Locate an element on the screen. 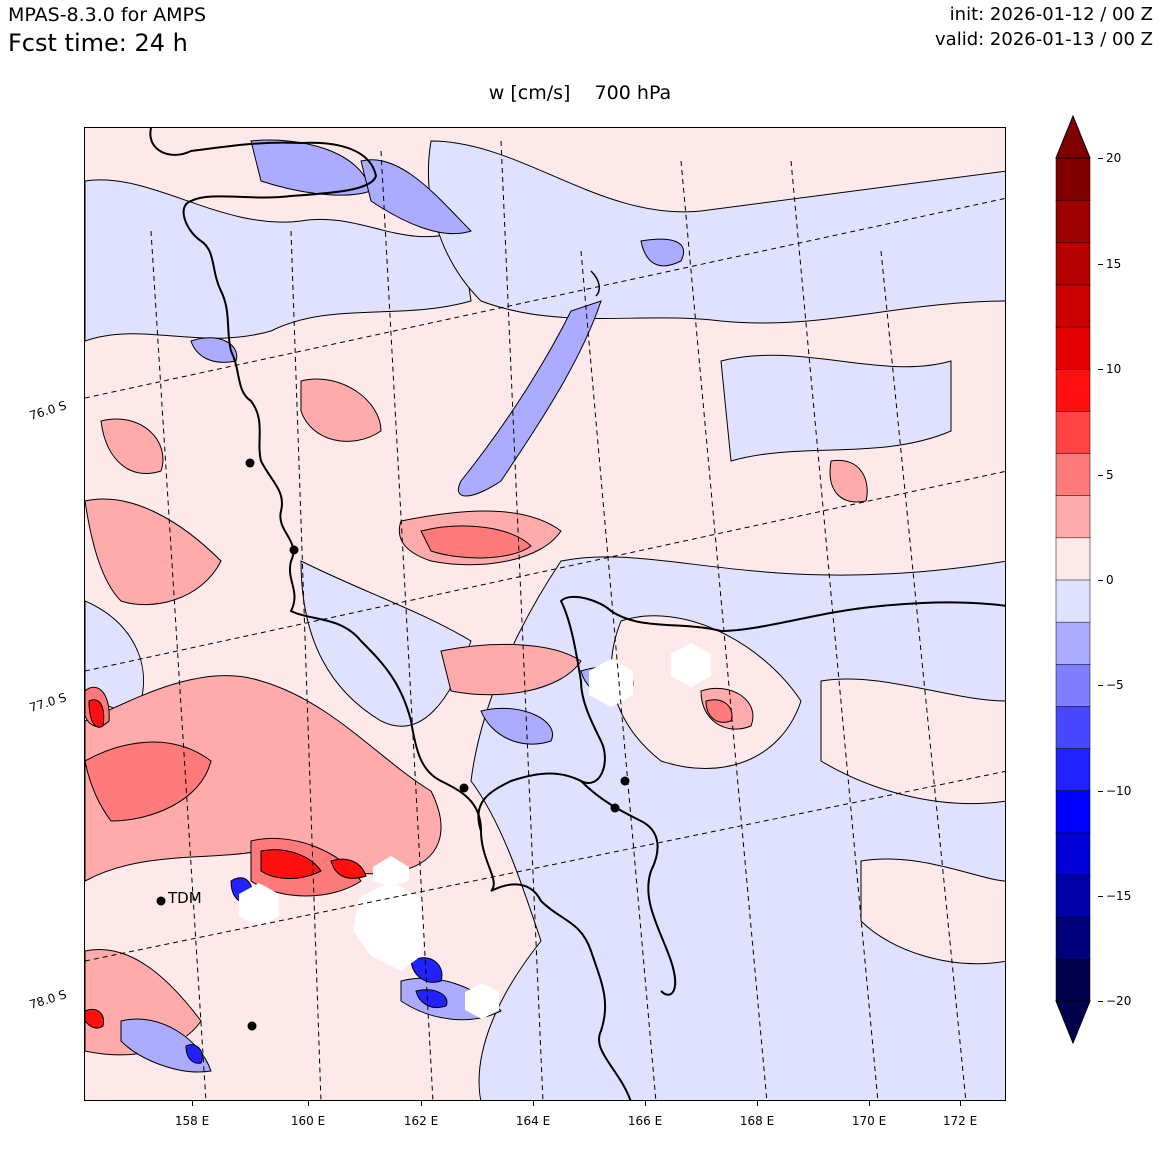  colorbar-min-arrow is located at coordinates (1073, 1022).